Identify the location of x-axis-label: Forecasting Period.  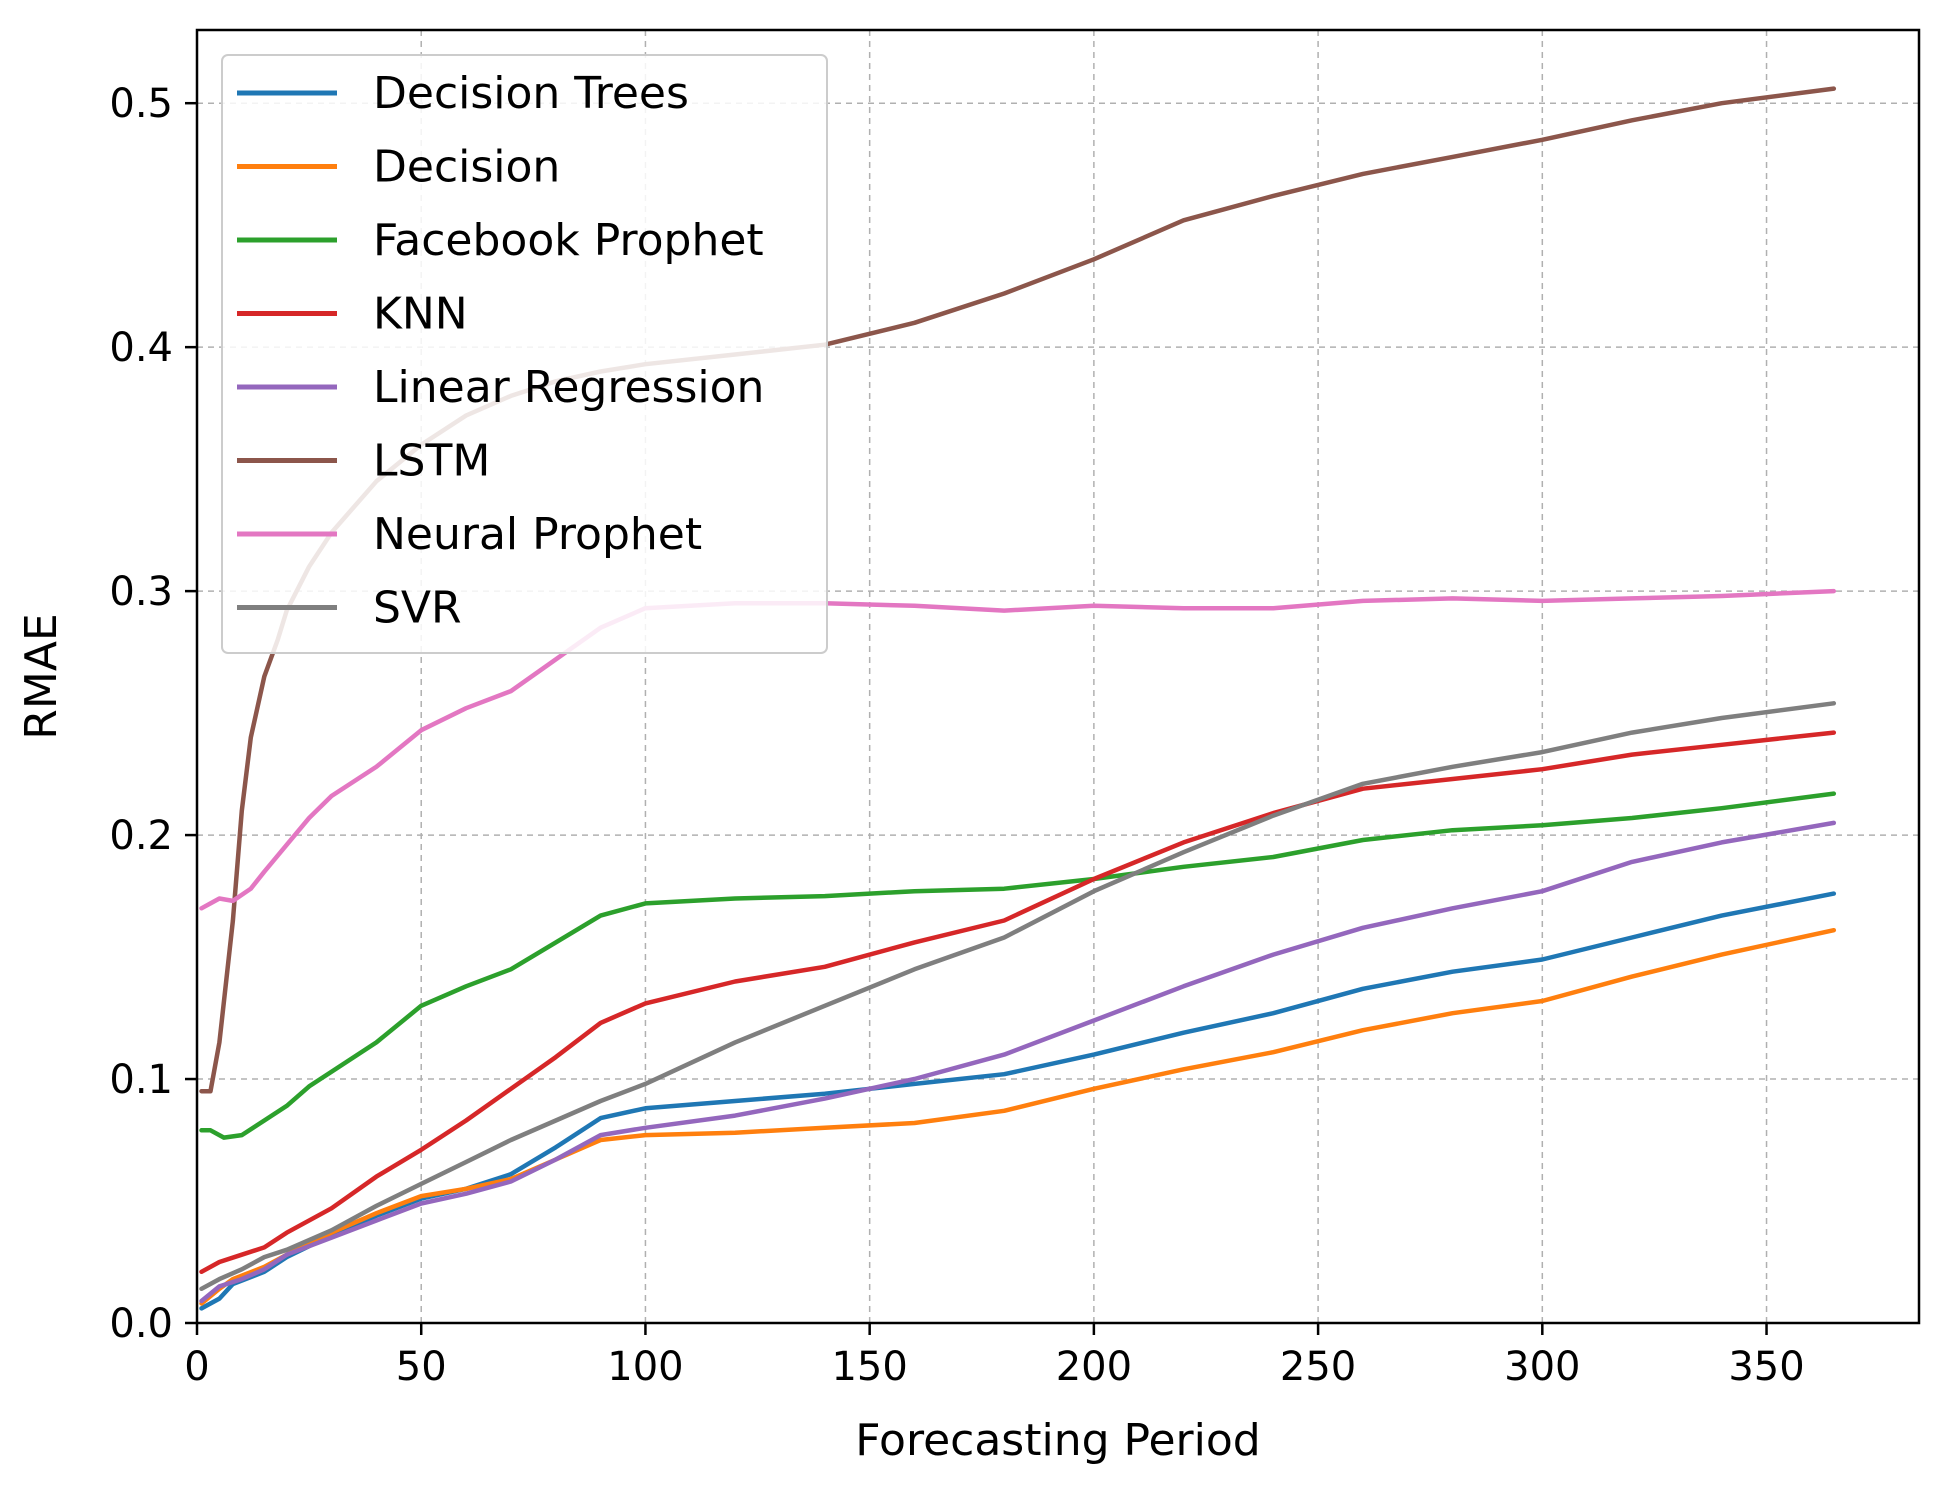
(1057, 1440).